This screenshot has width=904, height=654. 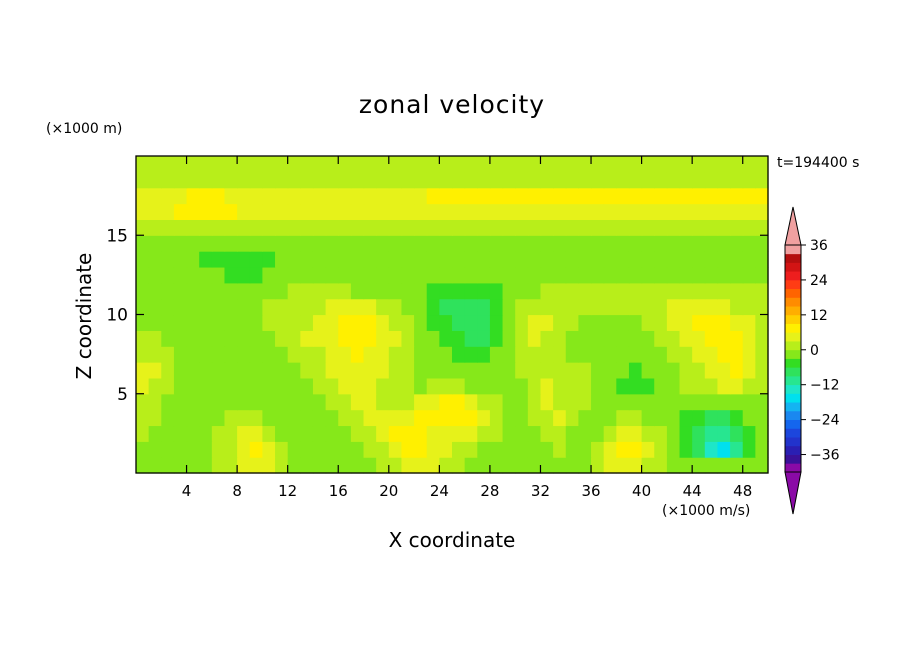 I want to click on x-tick-label: 8, so click(x=237, y=491).